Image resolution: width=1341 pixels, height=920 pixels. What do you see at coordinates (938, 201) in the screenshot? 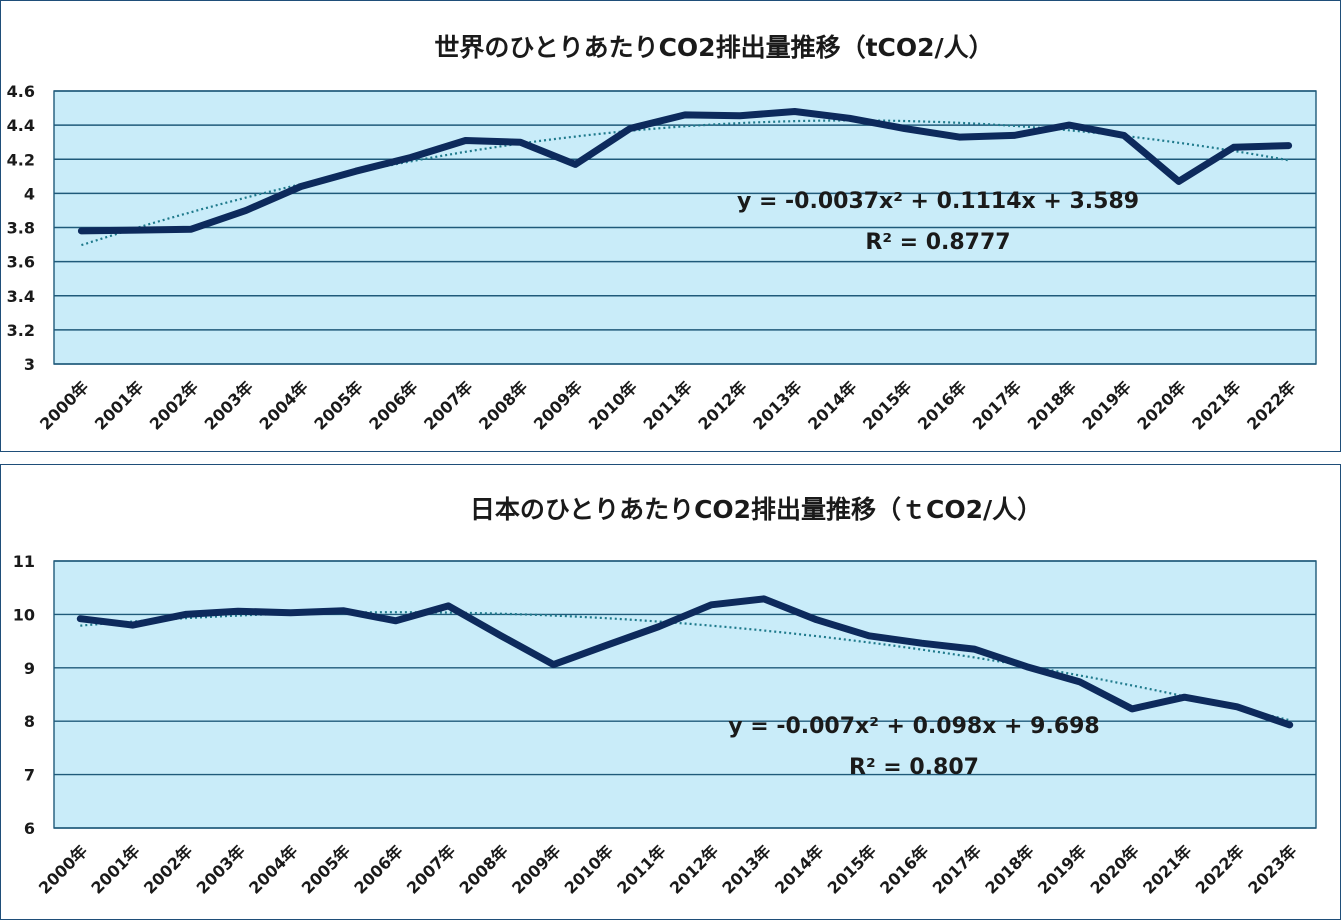
I see `trendline-equation: y = -0.0037x² + 0.1114x + 3.589` at bounding box center [938, 201].